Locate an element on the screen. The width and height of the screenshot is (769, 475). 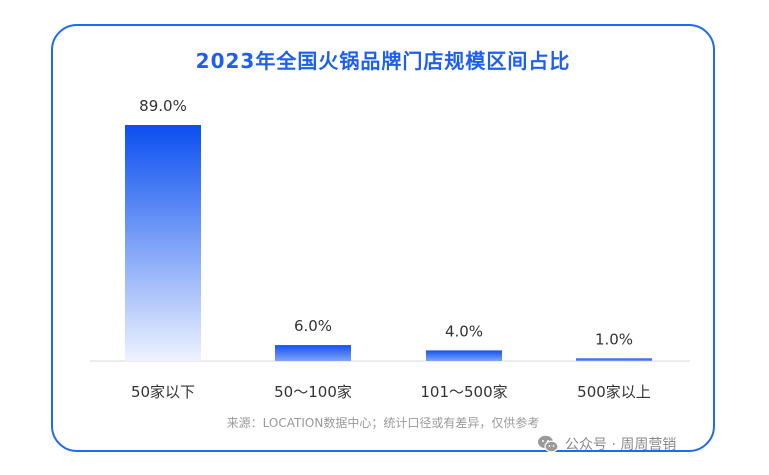
category-label-3: 101～500家 is located at coordinates (463, 392).